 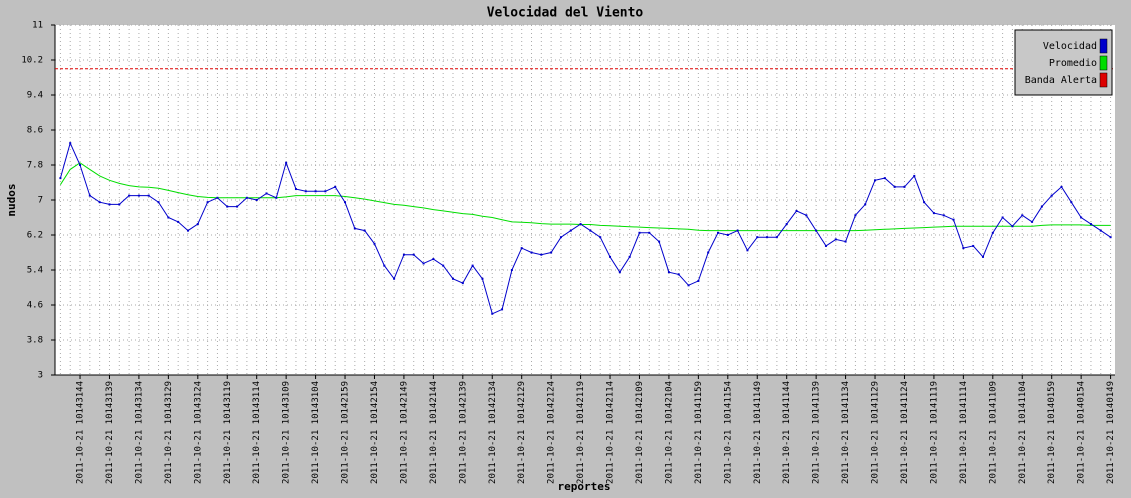 I want to click on y-tick-label: 4.6, so click(x=35, y=306).